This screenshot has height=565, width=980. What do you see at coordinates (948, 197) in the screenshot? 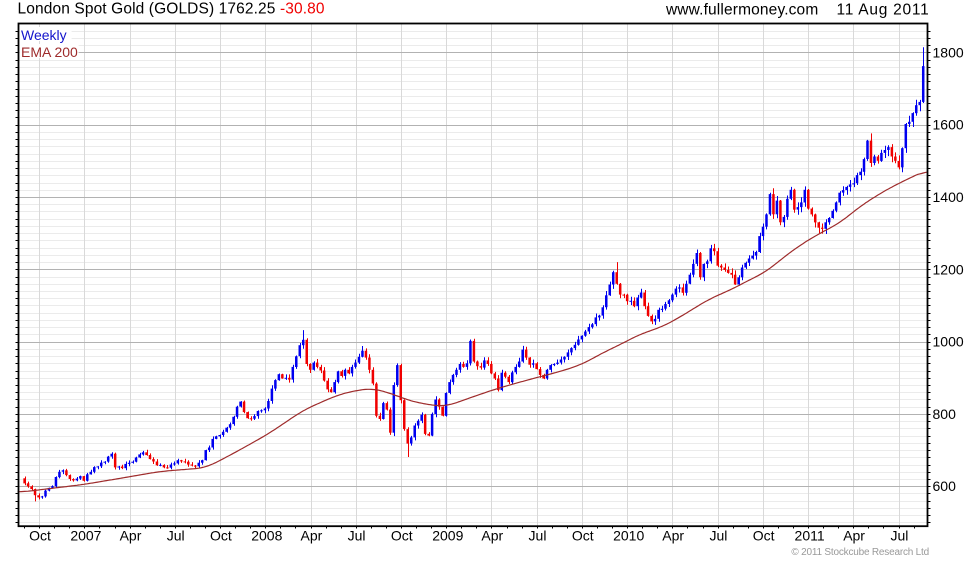
I see `svg-text: 1400` at bounding box center [948, 197].